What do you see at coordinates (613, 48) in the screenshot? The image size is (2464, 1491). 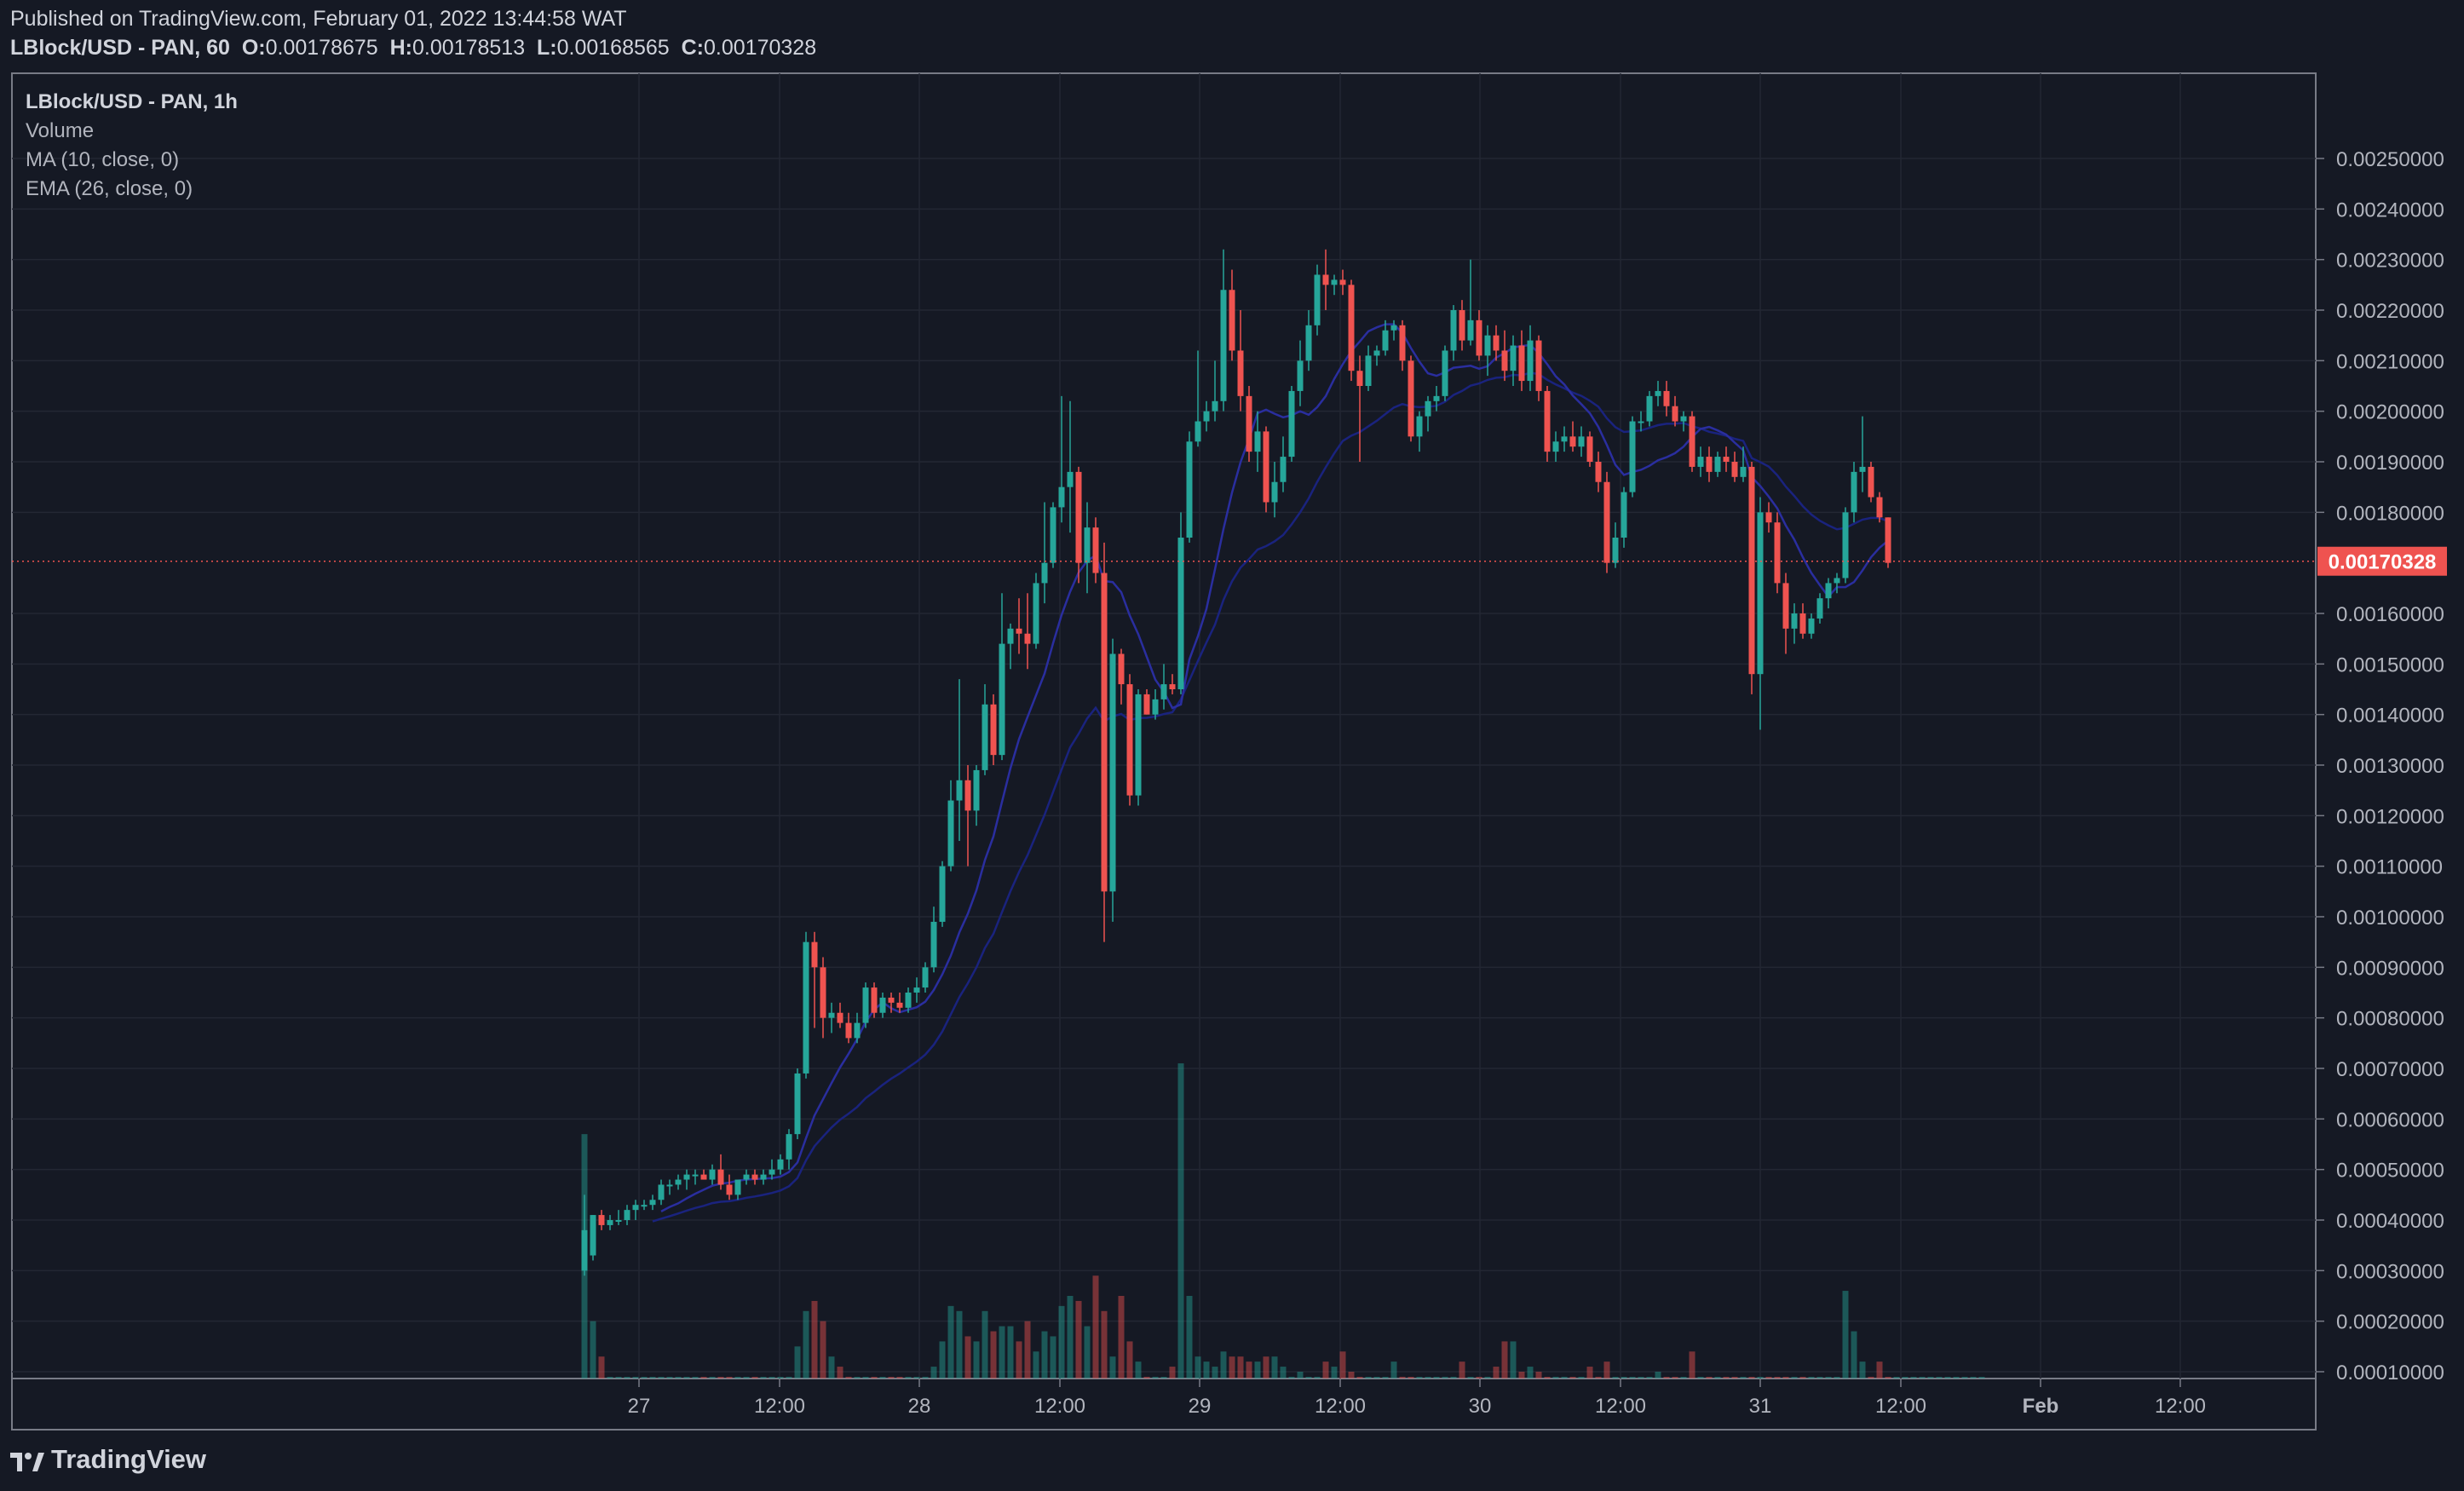 I see `low-value: 0.00168565` at bounding box center [613, 48].